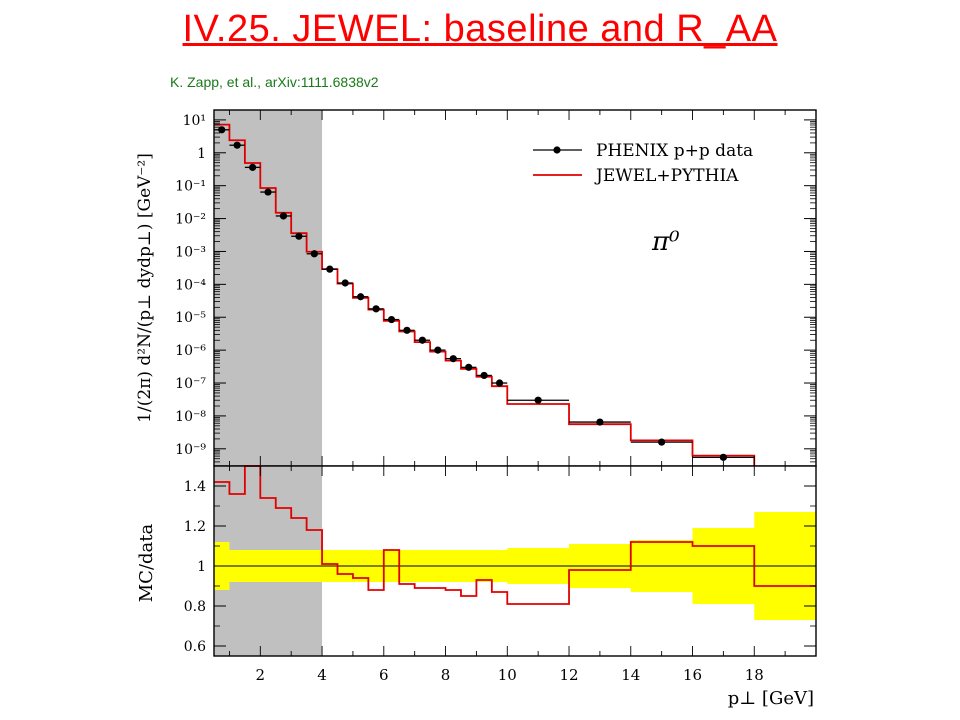  I want to click on x-tick-label: 4, so click(322, 675).